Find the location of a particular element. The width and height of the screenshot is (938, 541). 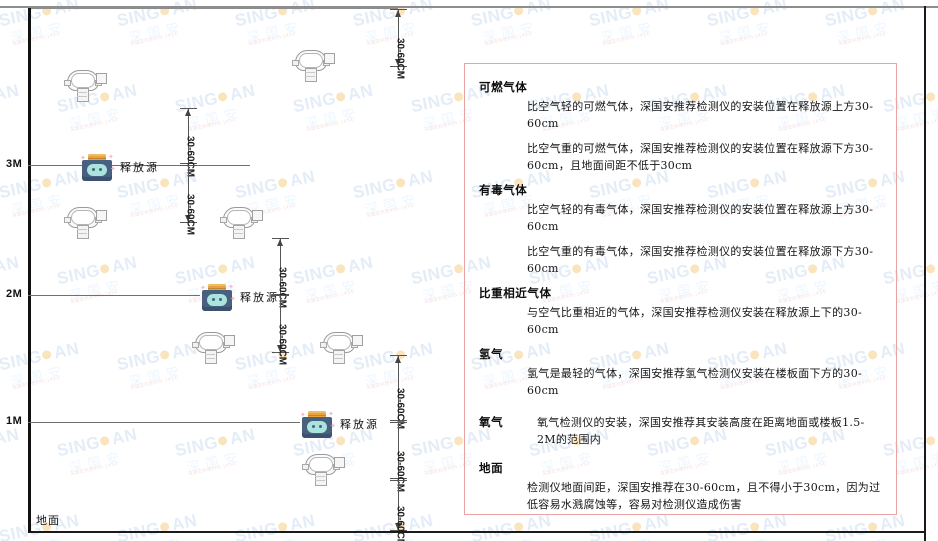

section-heading: 有毒气体 is located at coordinates (503, 190).